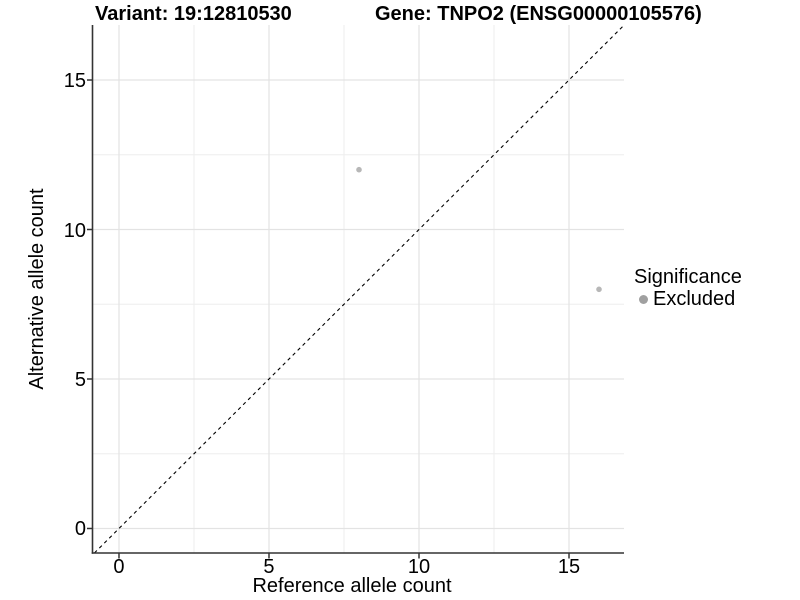 The width and height of the screenshot is (800, 600). I want to click on x-tick-label: 5, so click(269, 567).